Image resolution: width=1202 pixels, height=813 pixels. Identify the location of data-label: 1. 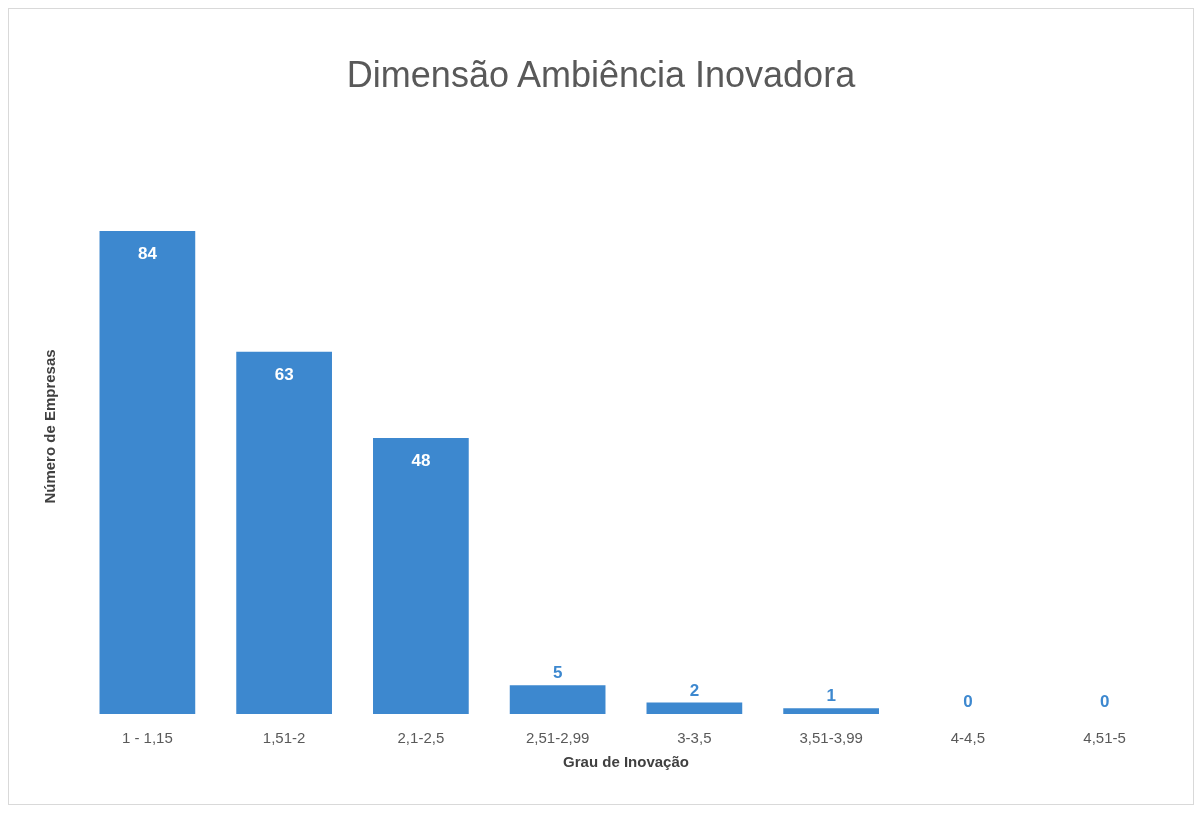
(831, 696).